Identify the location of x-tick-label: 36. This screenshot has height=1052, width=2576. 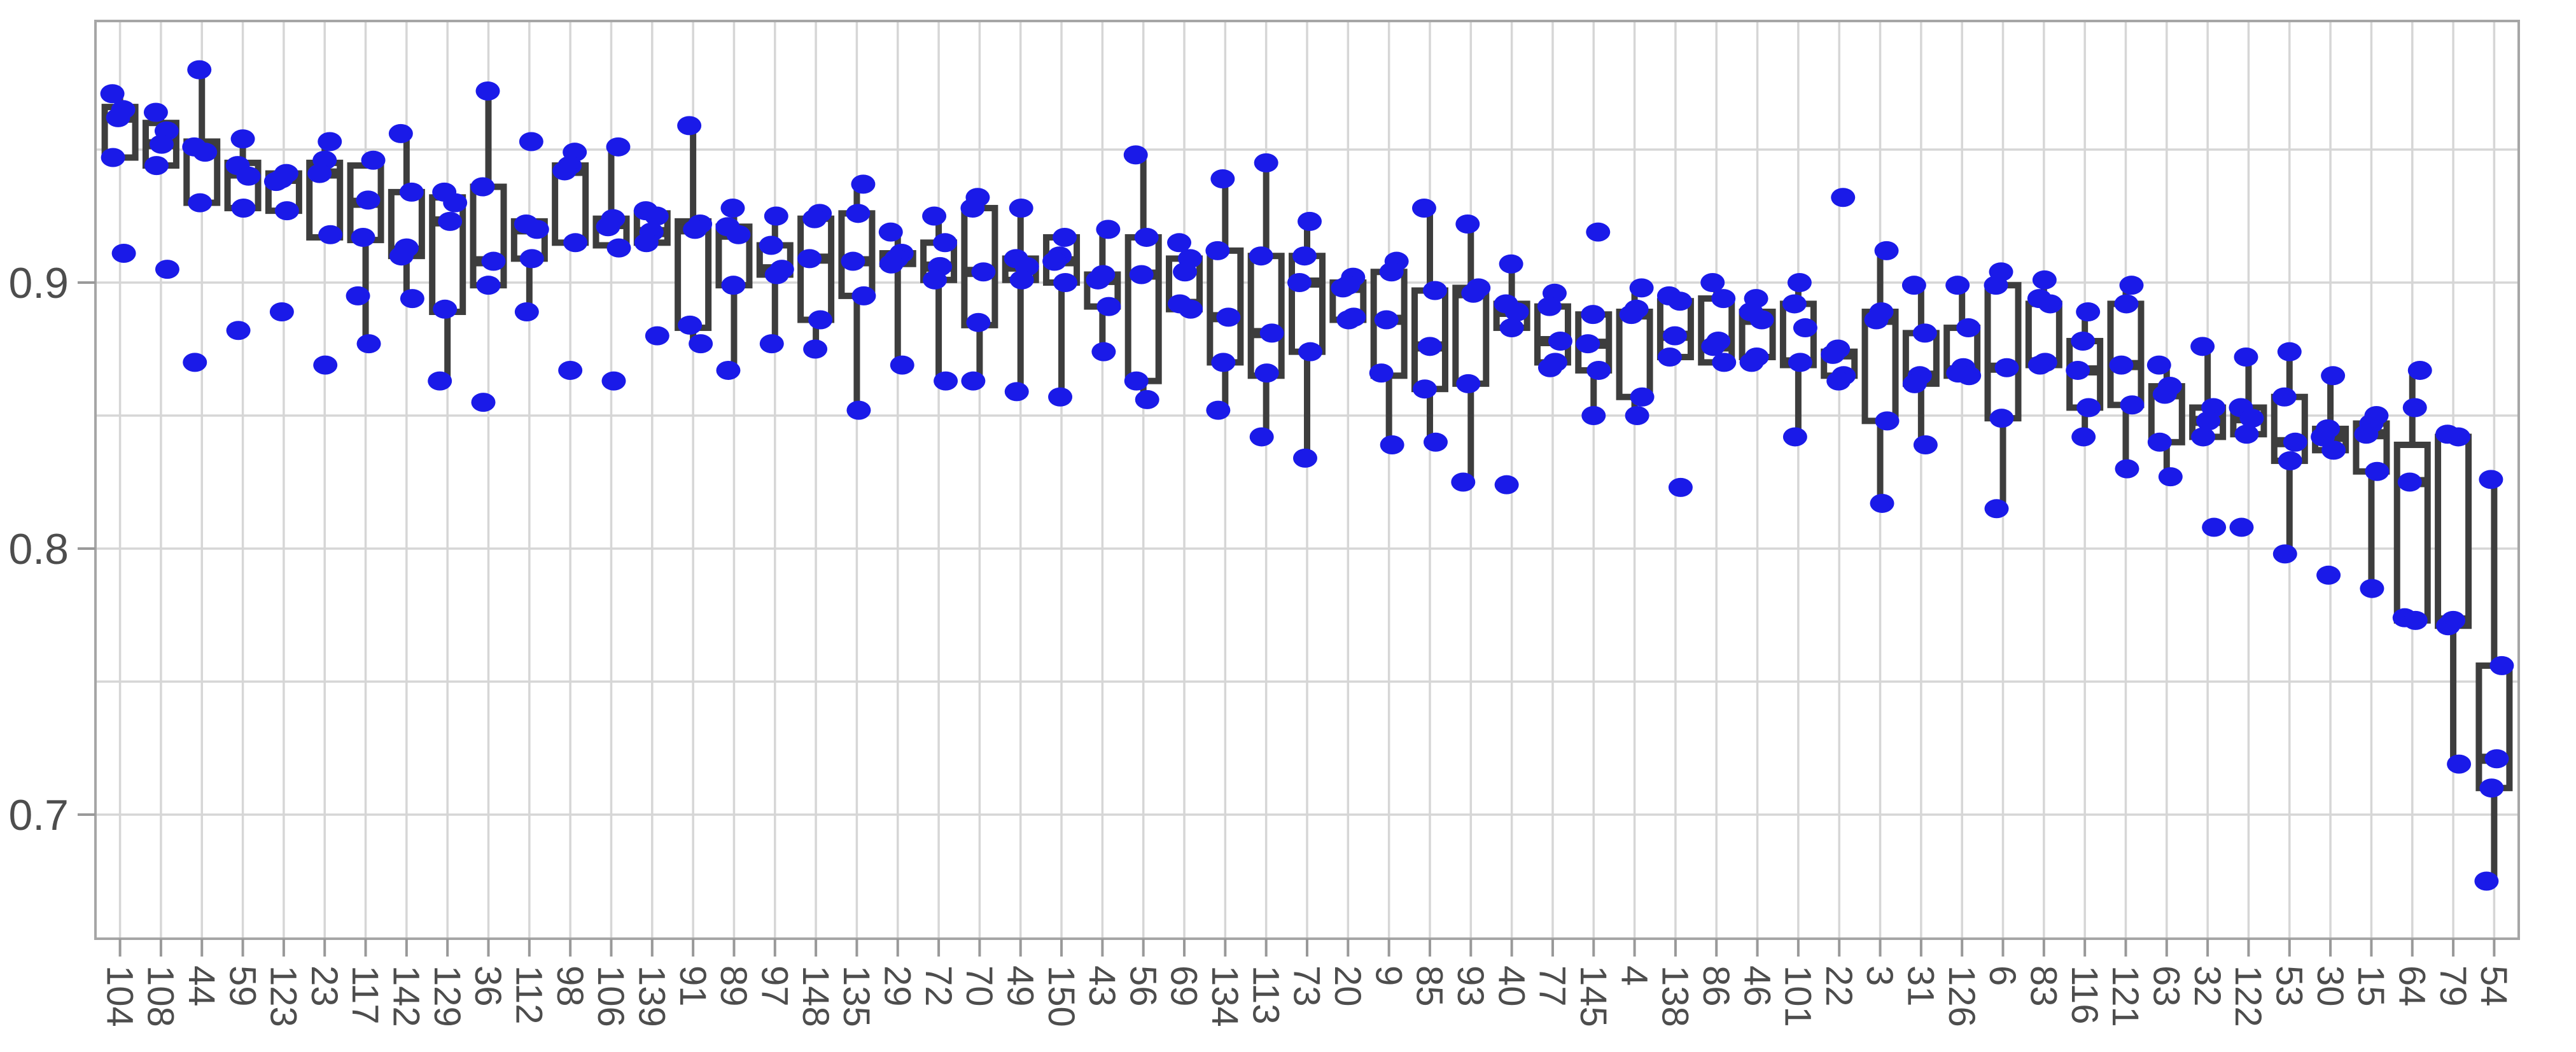
(487, 986).